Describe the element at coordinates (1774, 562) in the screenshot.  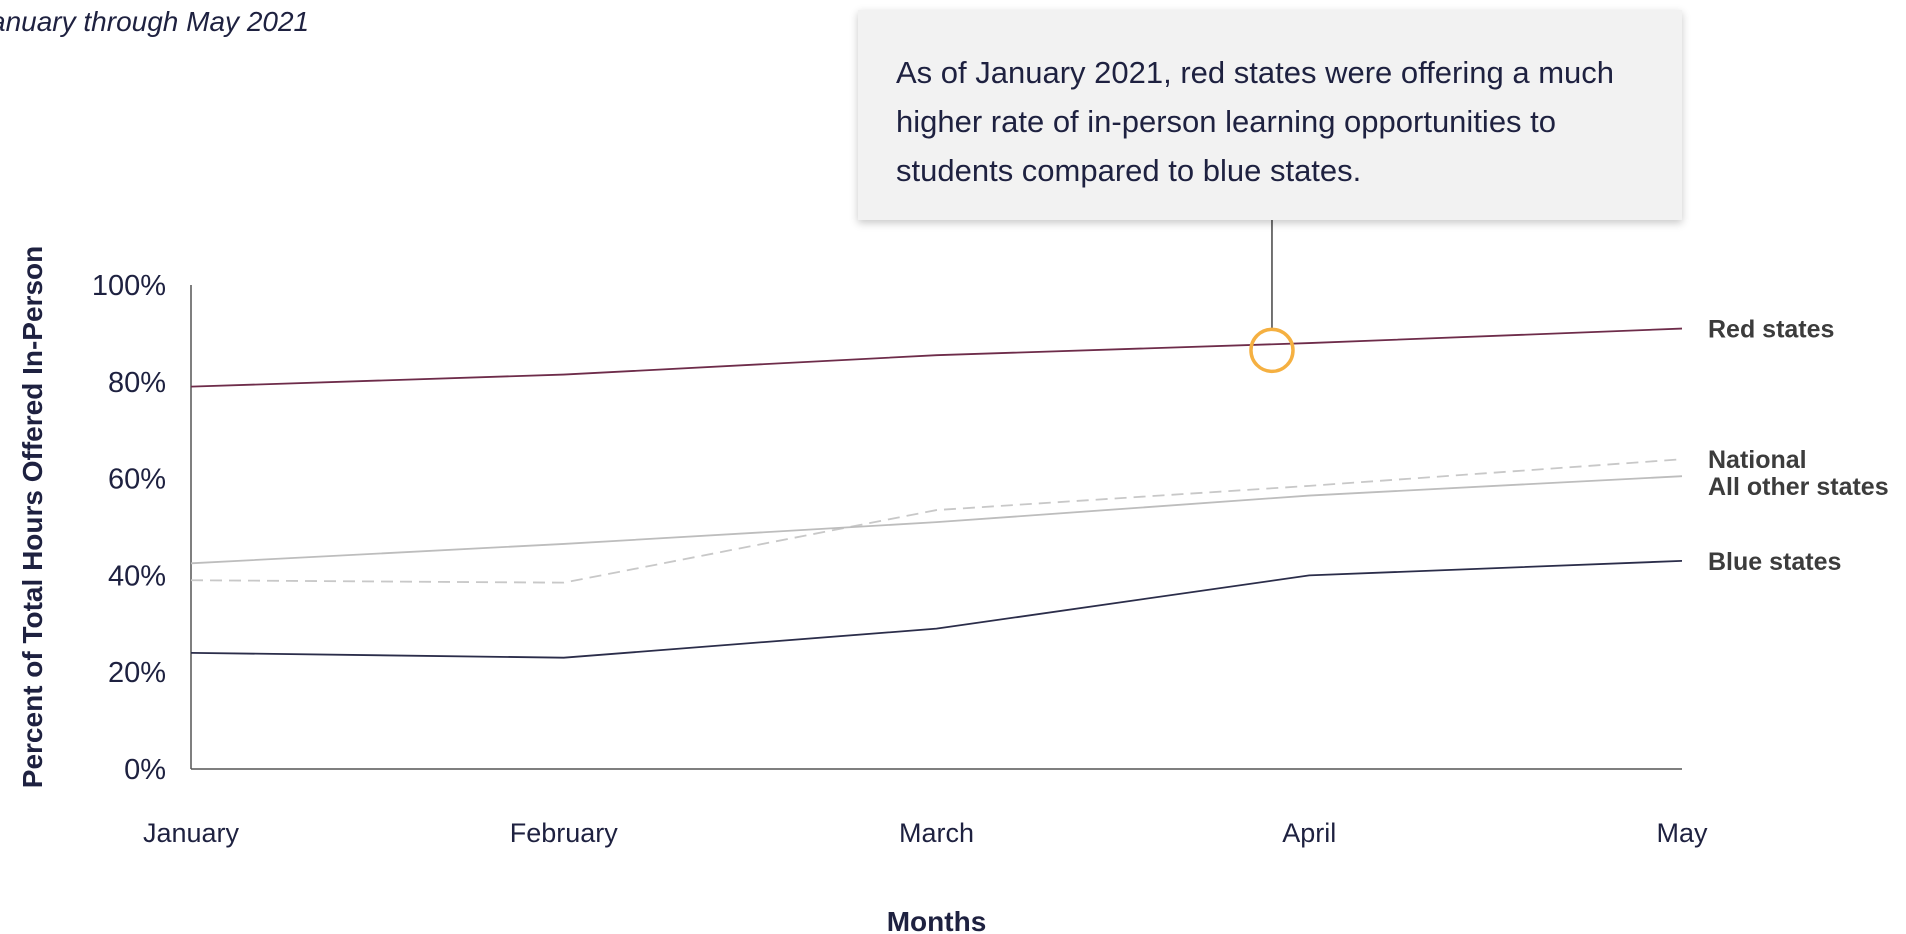
I see `series-label: Blue states` at that location.